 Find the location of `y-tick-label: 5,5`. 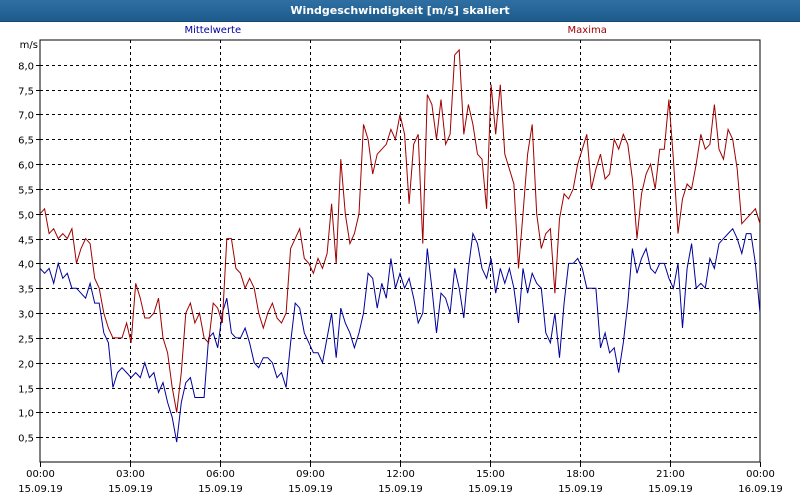

y-tick-label: 5,5 is located at coordinates (26, 191).